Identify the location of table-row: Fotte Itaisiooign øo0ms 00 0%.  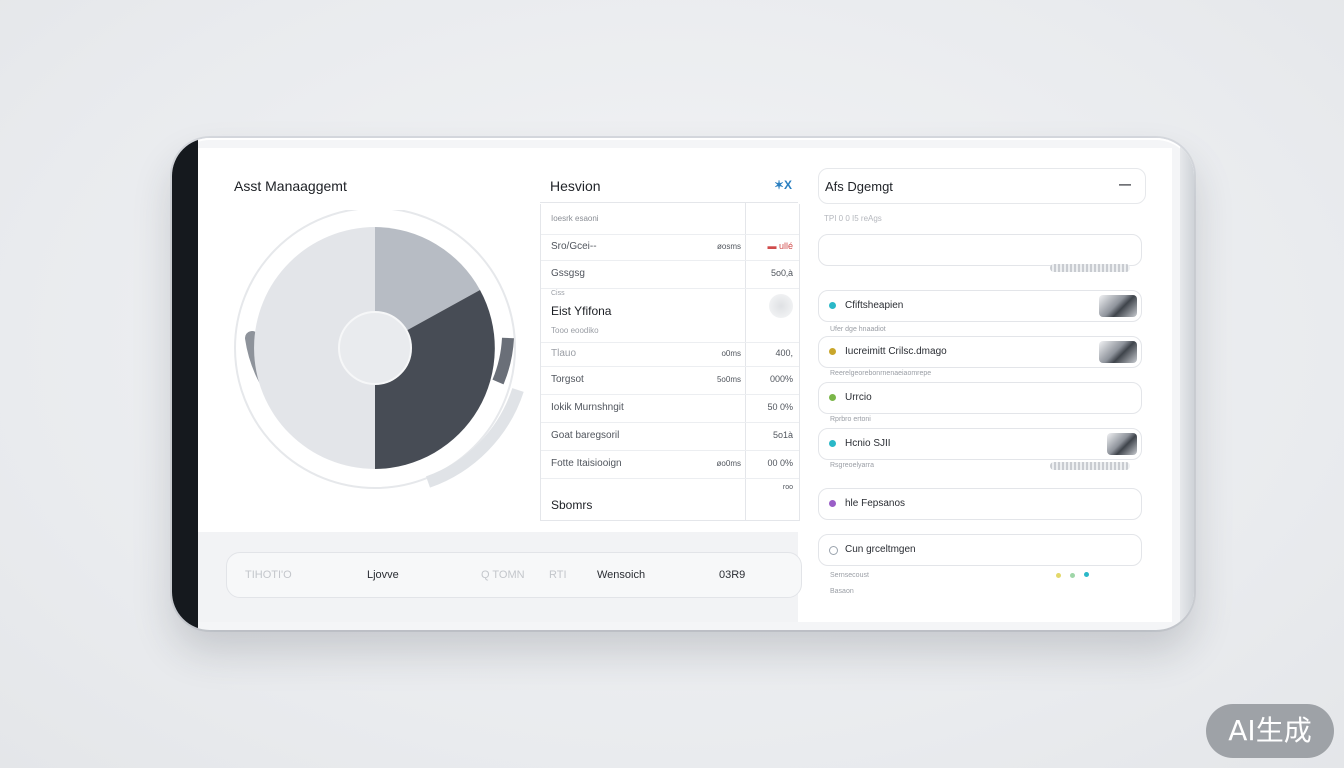
(670, 464).